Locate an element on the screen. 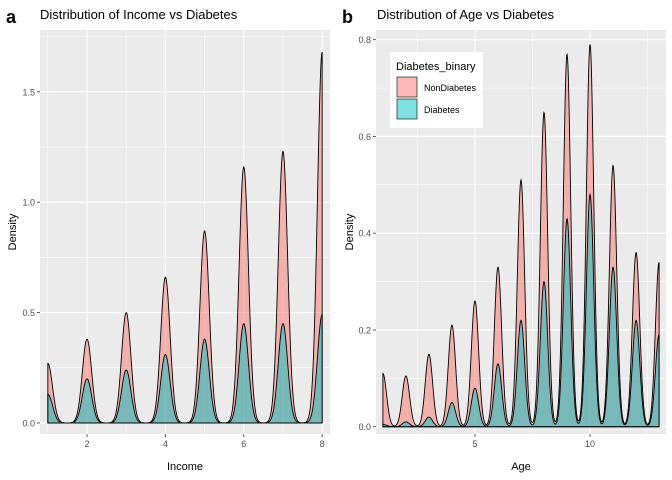 This screenshot has height=480, width=672. panel-a-tag: a is located at coordinates (11, 17).